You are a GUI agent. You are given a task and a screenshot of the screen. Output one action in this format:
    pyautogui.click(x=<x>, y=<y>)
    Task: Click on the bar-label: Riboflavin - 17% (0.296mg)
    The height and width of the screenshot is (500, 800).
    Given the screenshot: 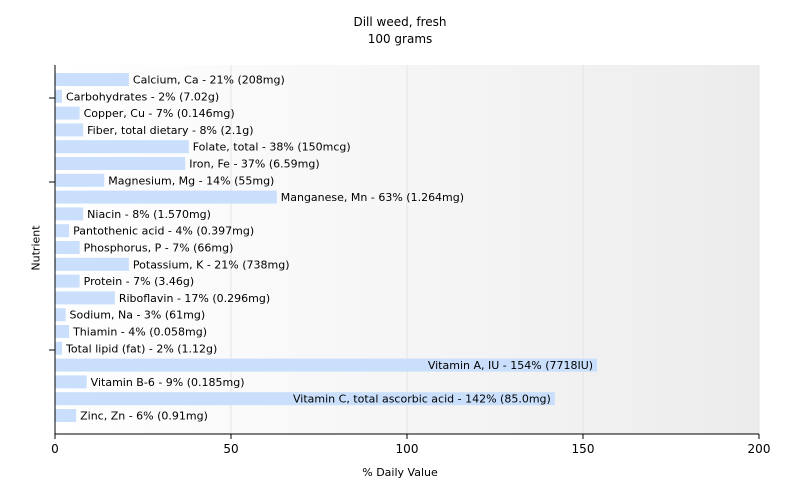 What is the action you would take?
    pyautogui.click(x=194, y=298)
    